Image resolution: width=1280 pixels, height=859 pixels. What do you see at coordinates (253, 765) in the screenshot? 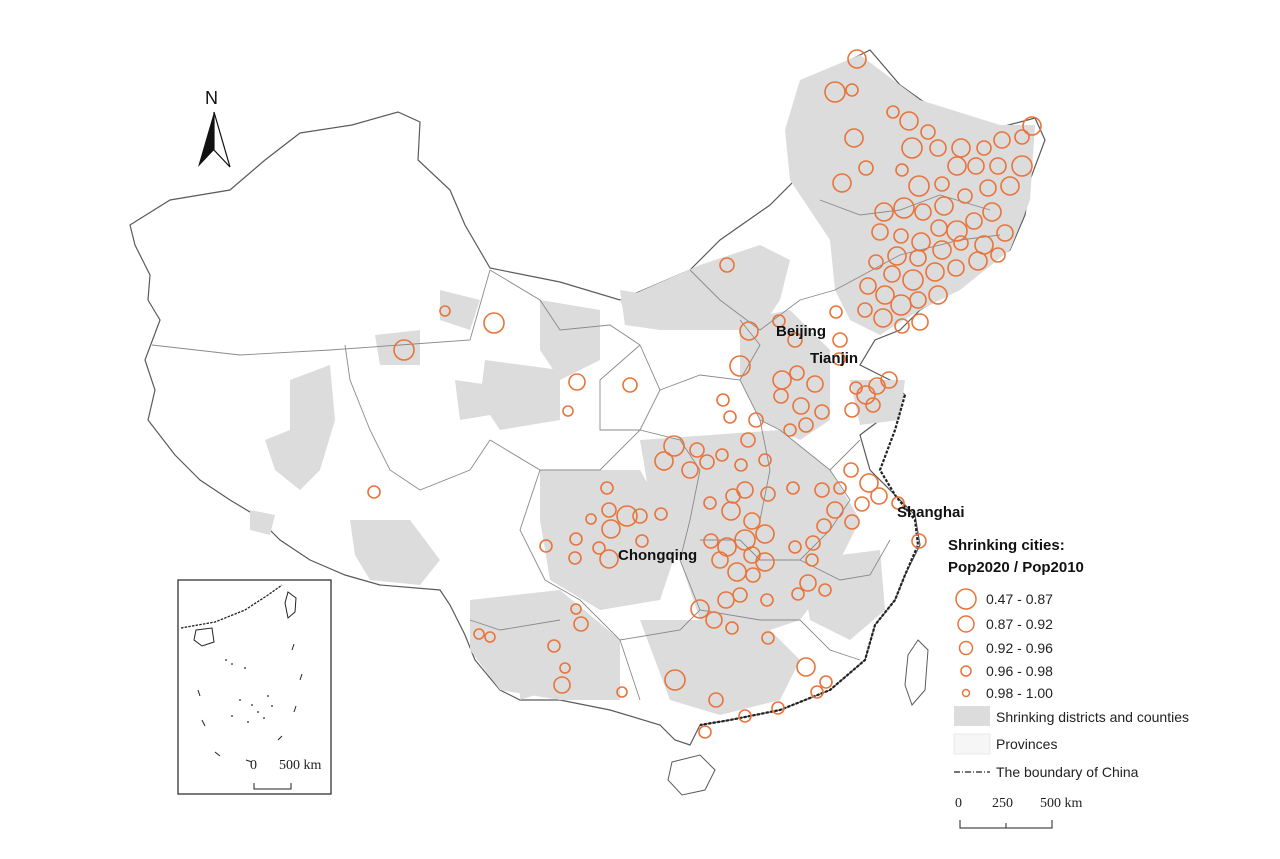
I see `inset-scale-tick-0: 0` at bounding box center [253, 765].